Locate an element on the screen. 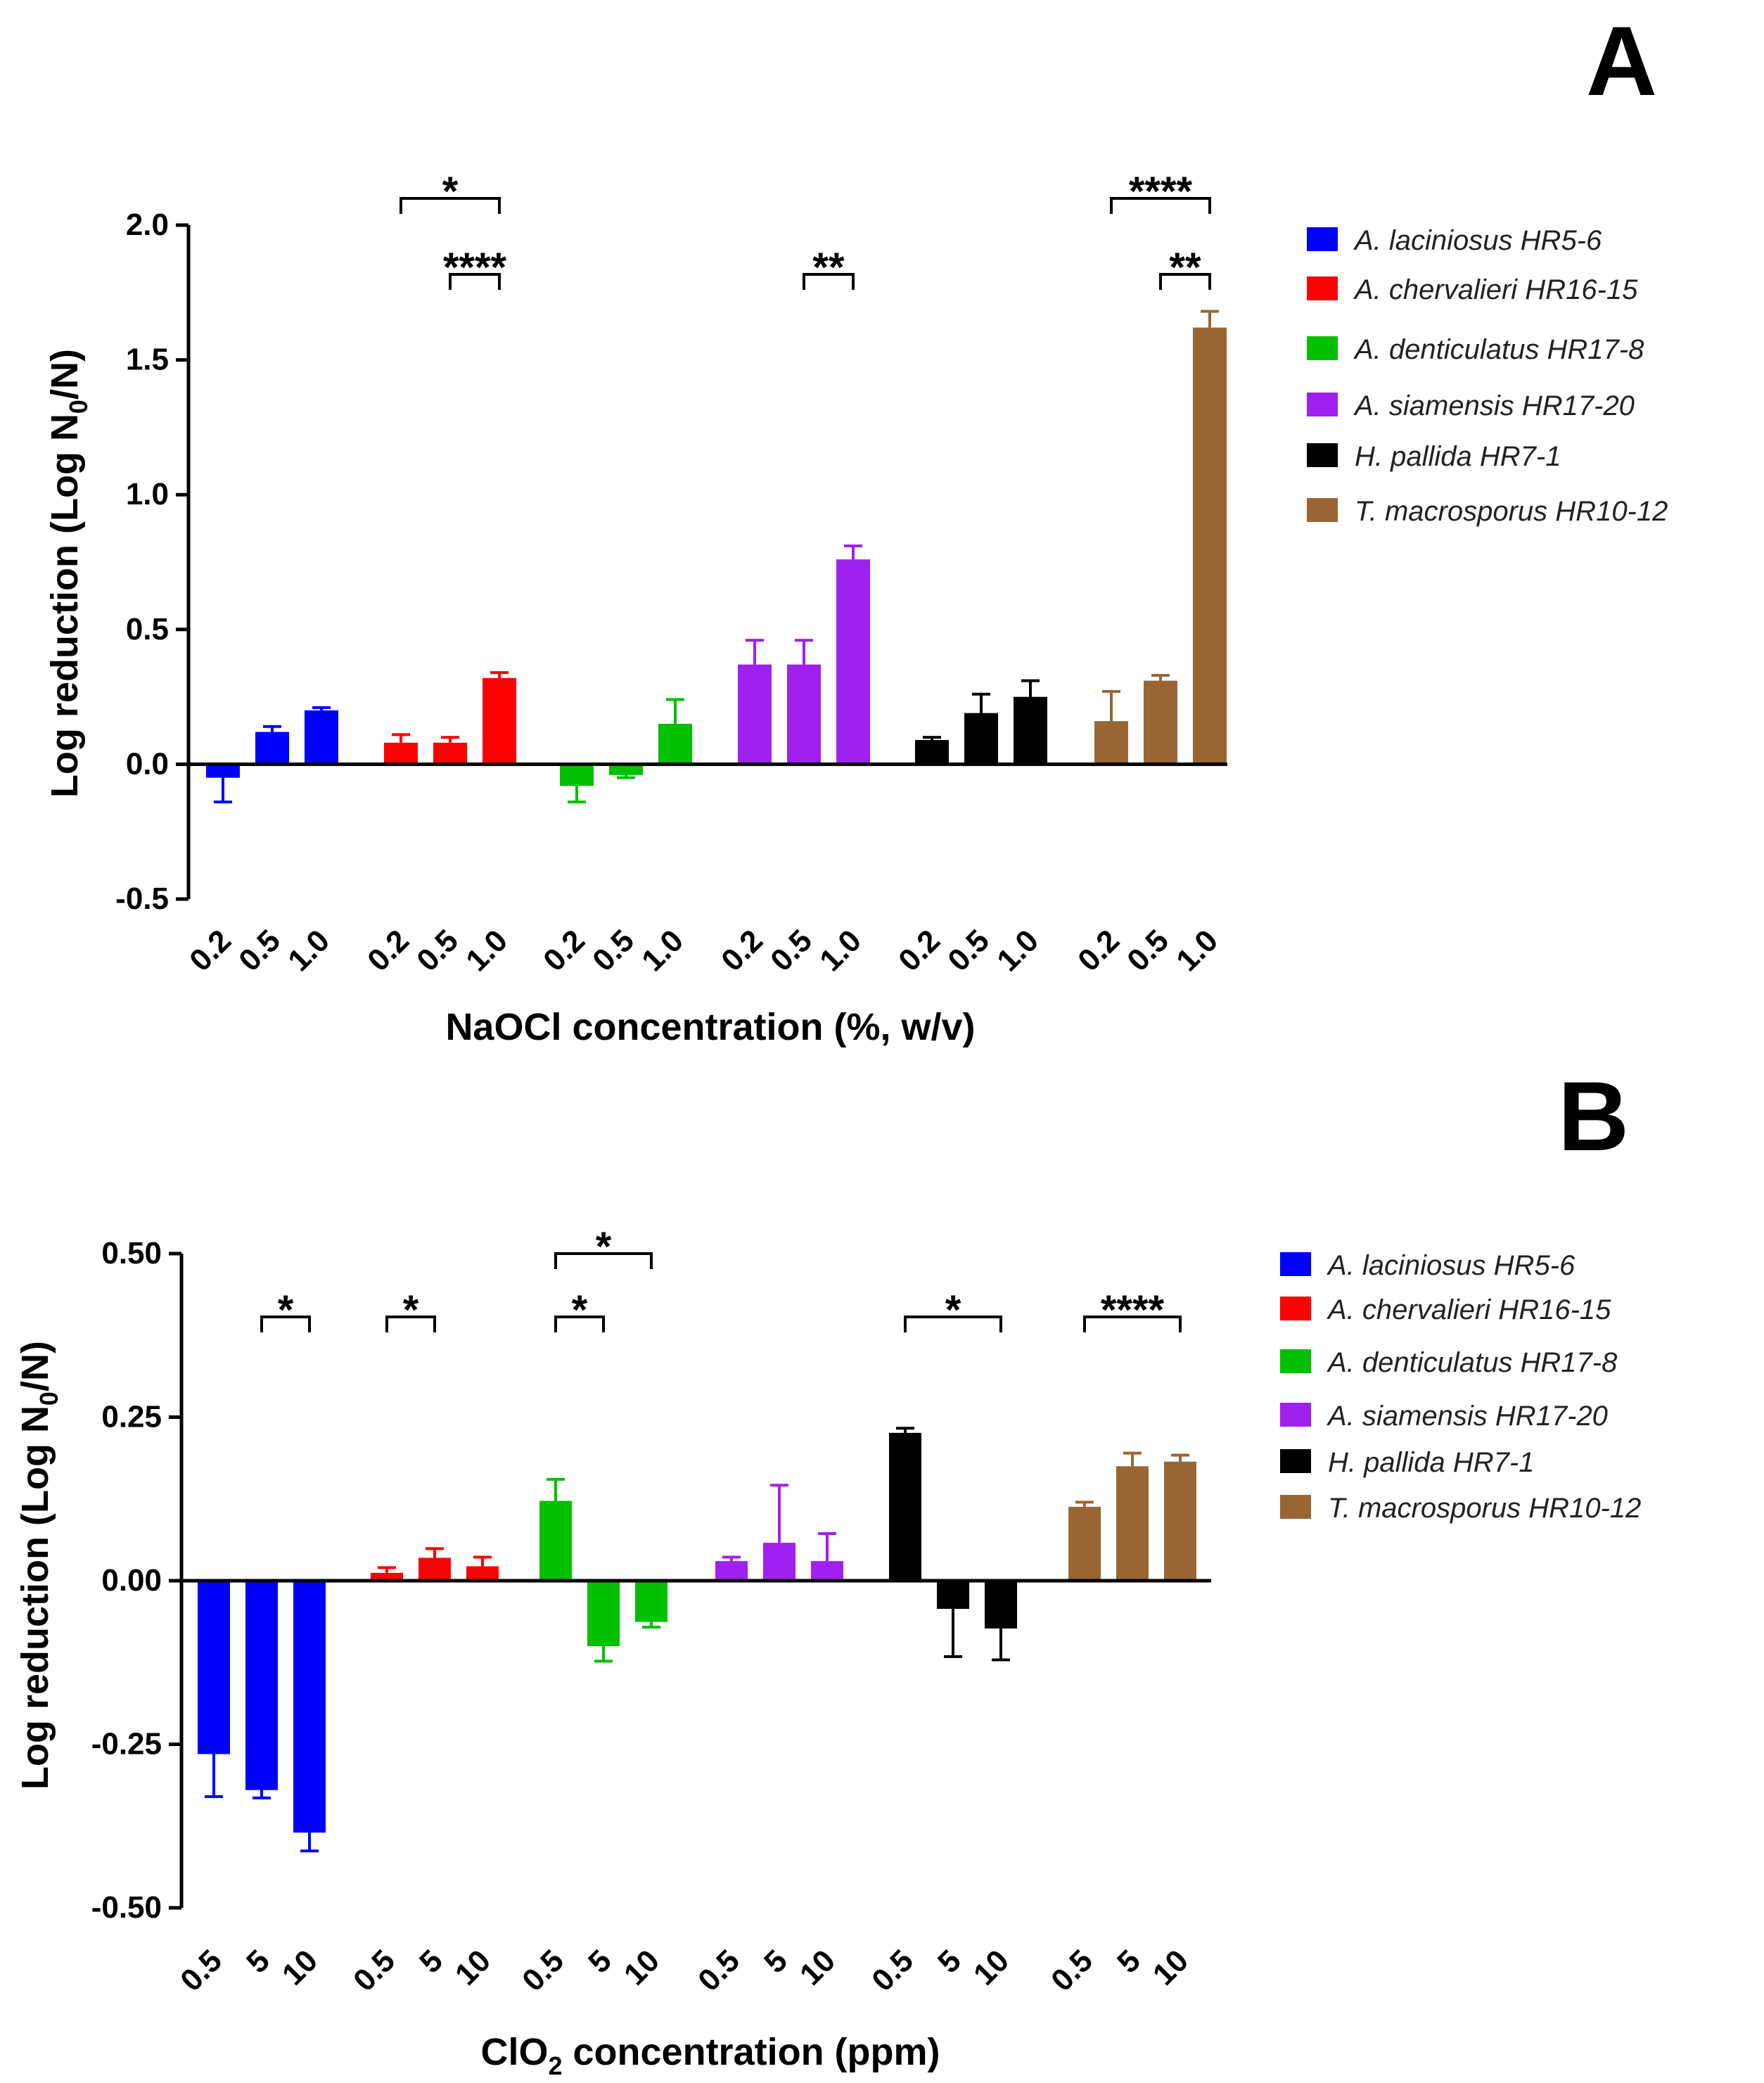  bar-2-0.5 is located at coordinates (450, 753).